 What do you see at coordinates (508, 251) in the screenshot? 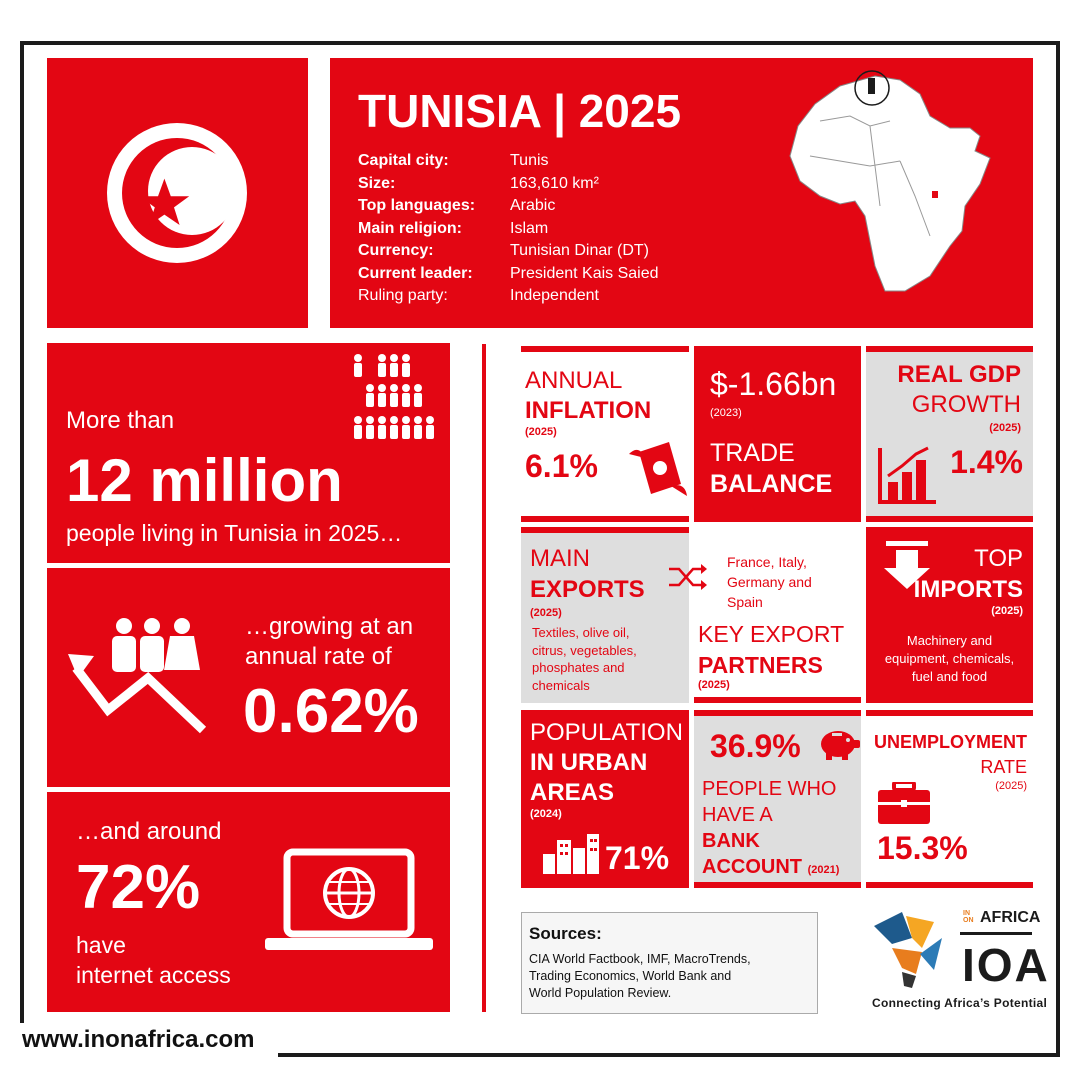
I see `fact-row: Currency: Tunisian Dinar (DT)` at bounding box center [508, 251].